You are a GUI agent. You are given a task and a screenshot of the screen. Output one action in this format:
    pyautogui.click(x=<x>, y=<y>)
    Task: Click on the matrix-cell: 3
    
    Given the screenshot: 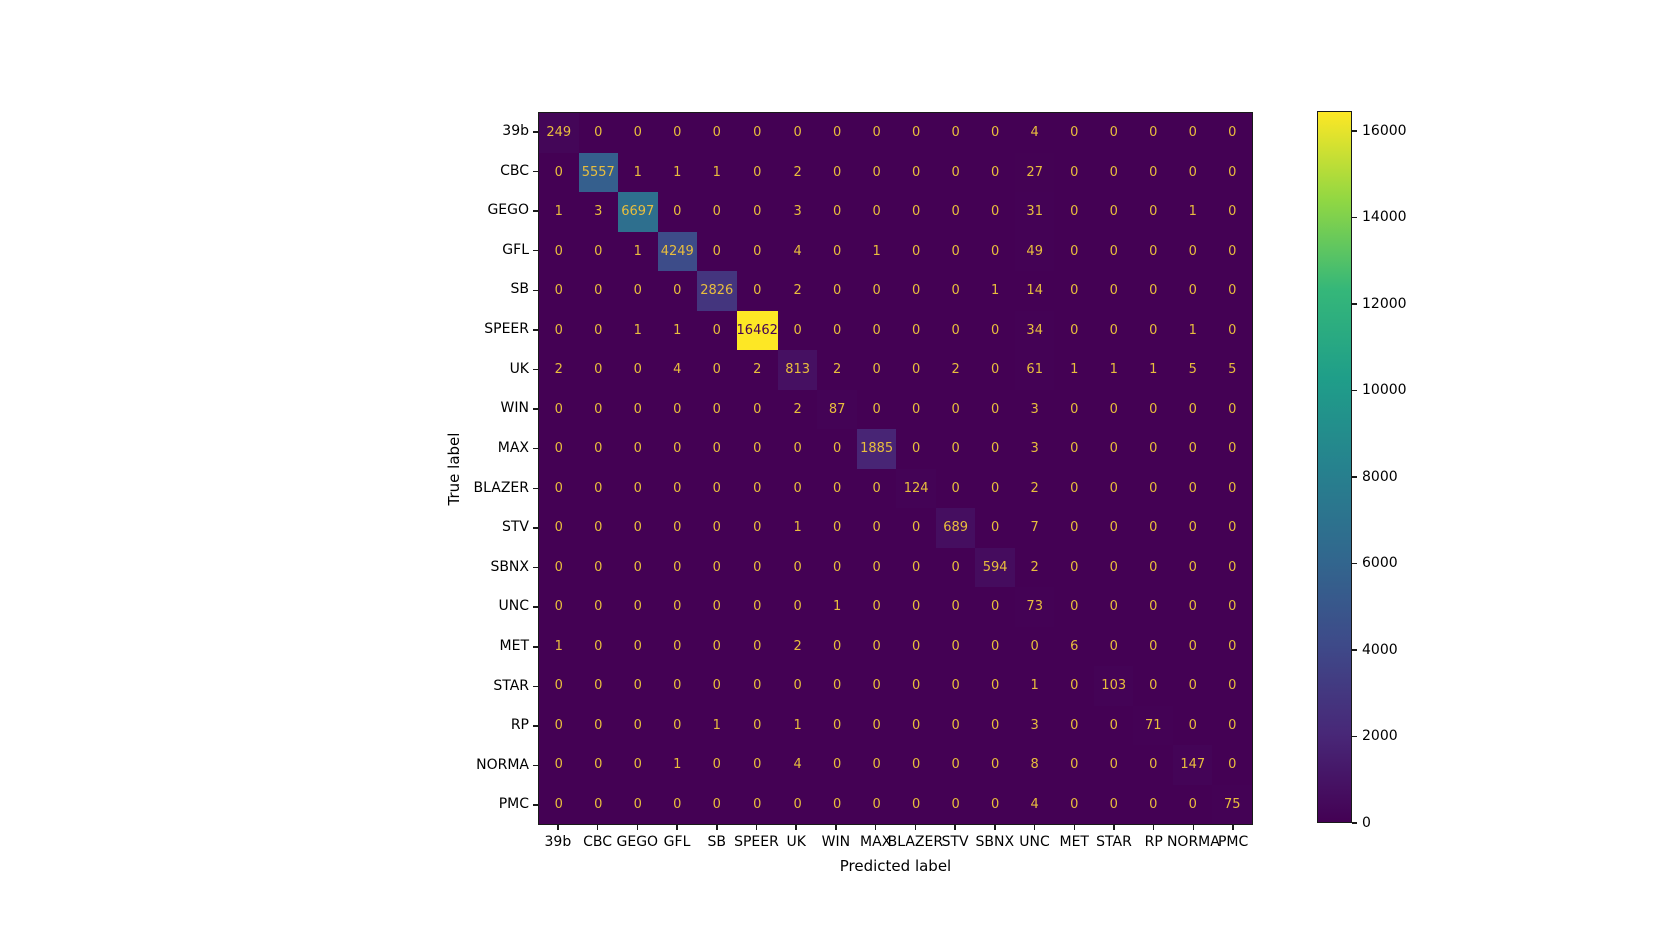 What is the action you would take?
    pyautogui.click(x=1034, y=725)
    